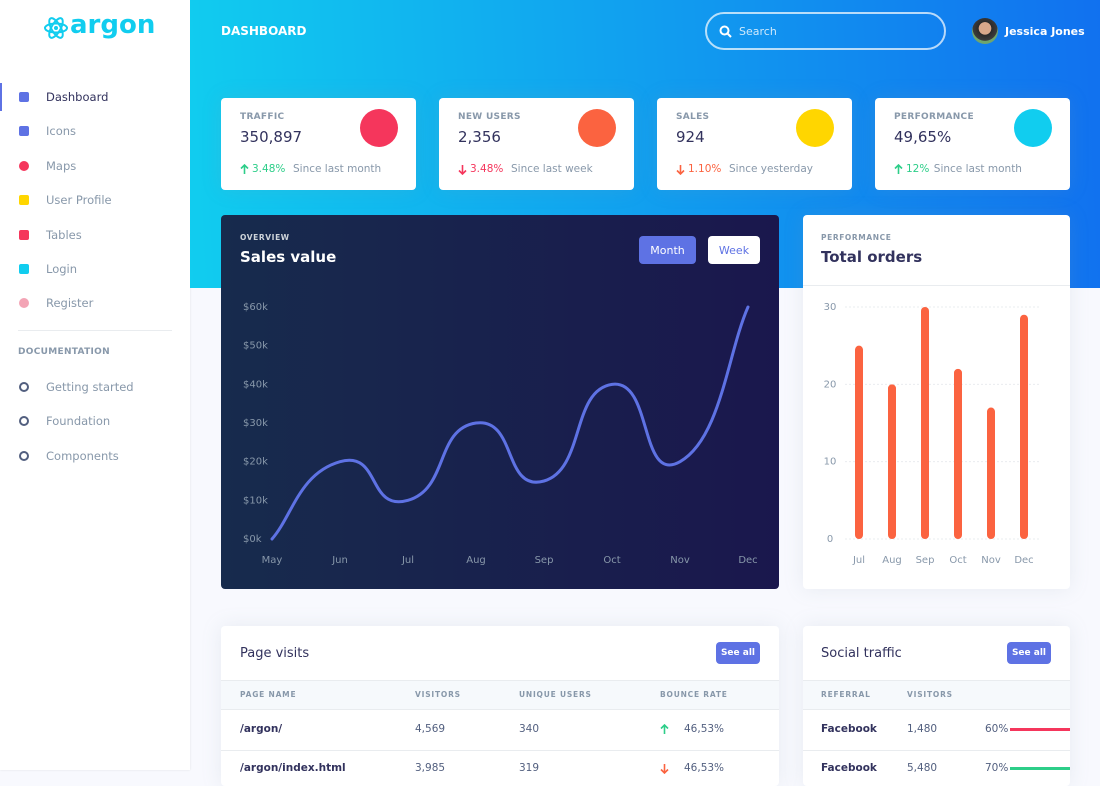 This screenshot has height=786, width=1100. What do you see at coordinates (56, 28) in the screenshot?
I see `logo-icon` at bounding box center [56, 28].